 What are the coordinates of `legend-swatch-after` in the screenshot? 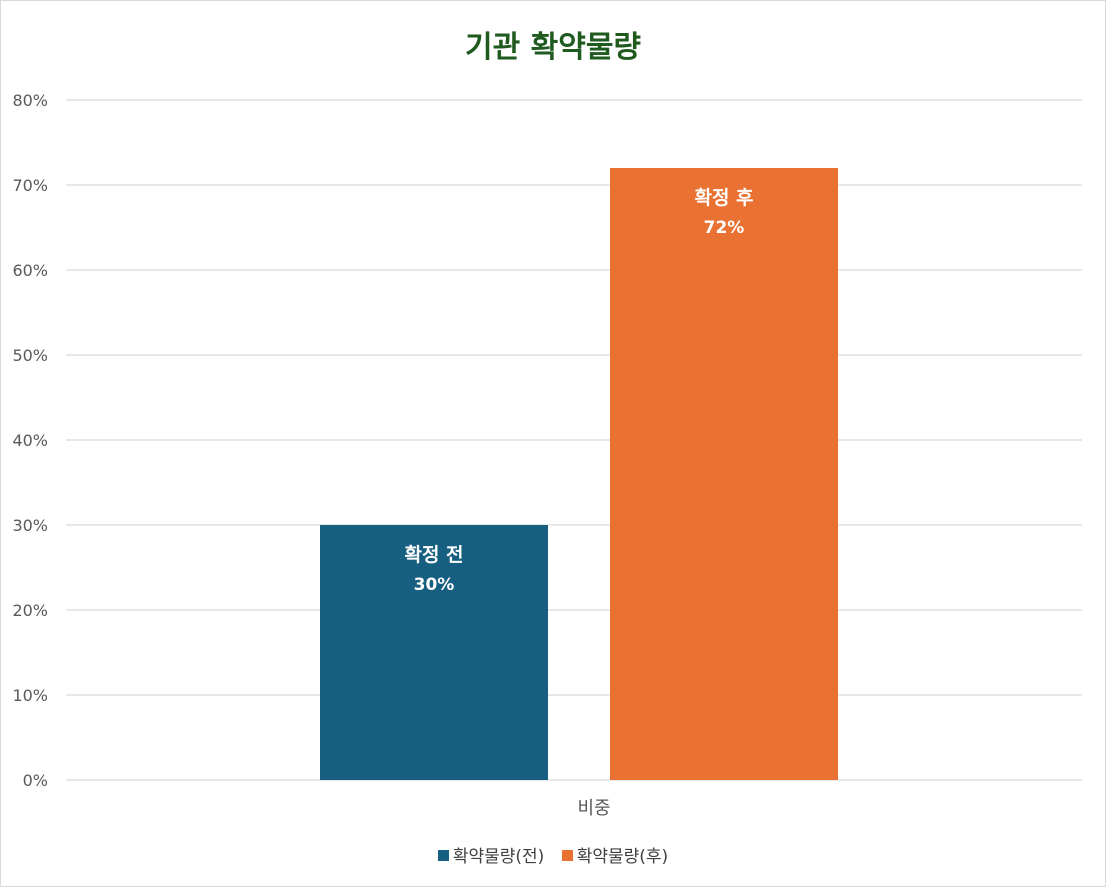 It's located at (567, 855).